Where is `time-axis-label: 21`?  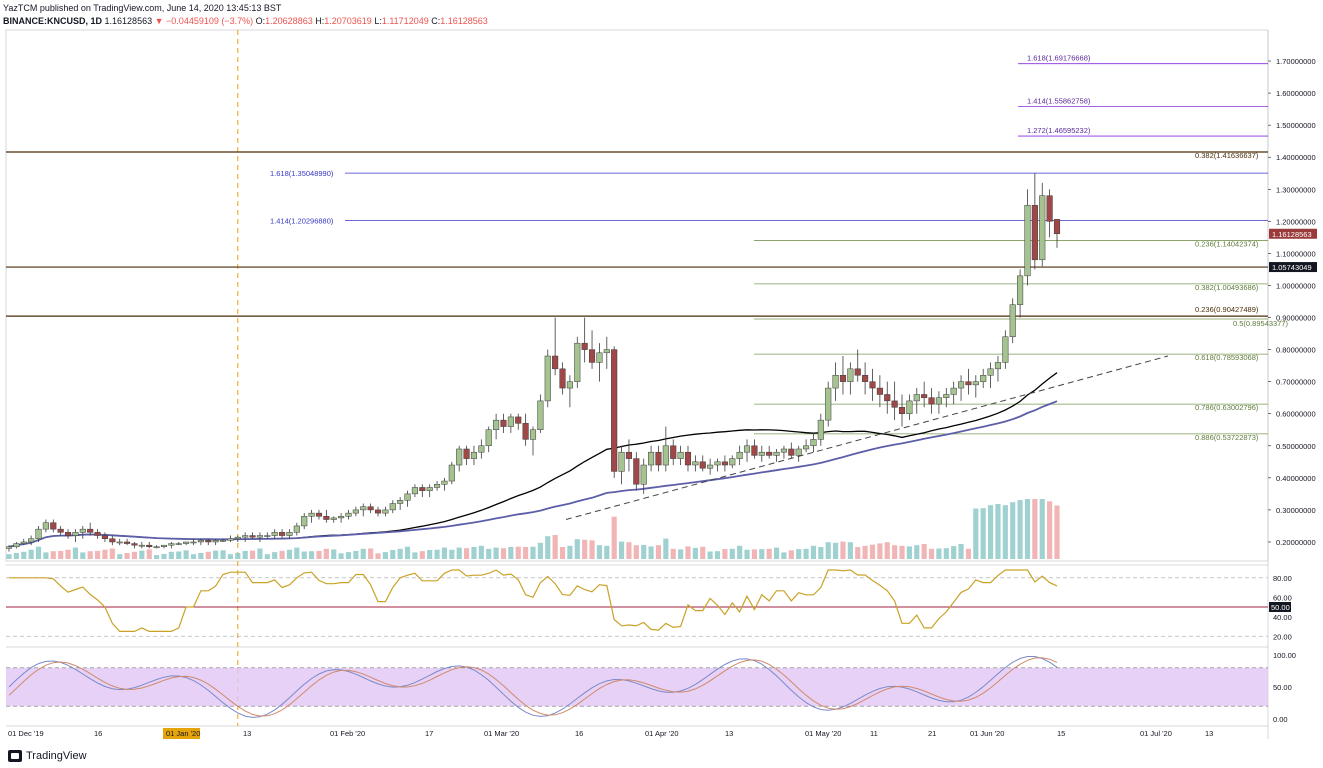
time-axis-label: 21 is located at coordinates (932, 733).